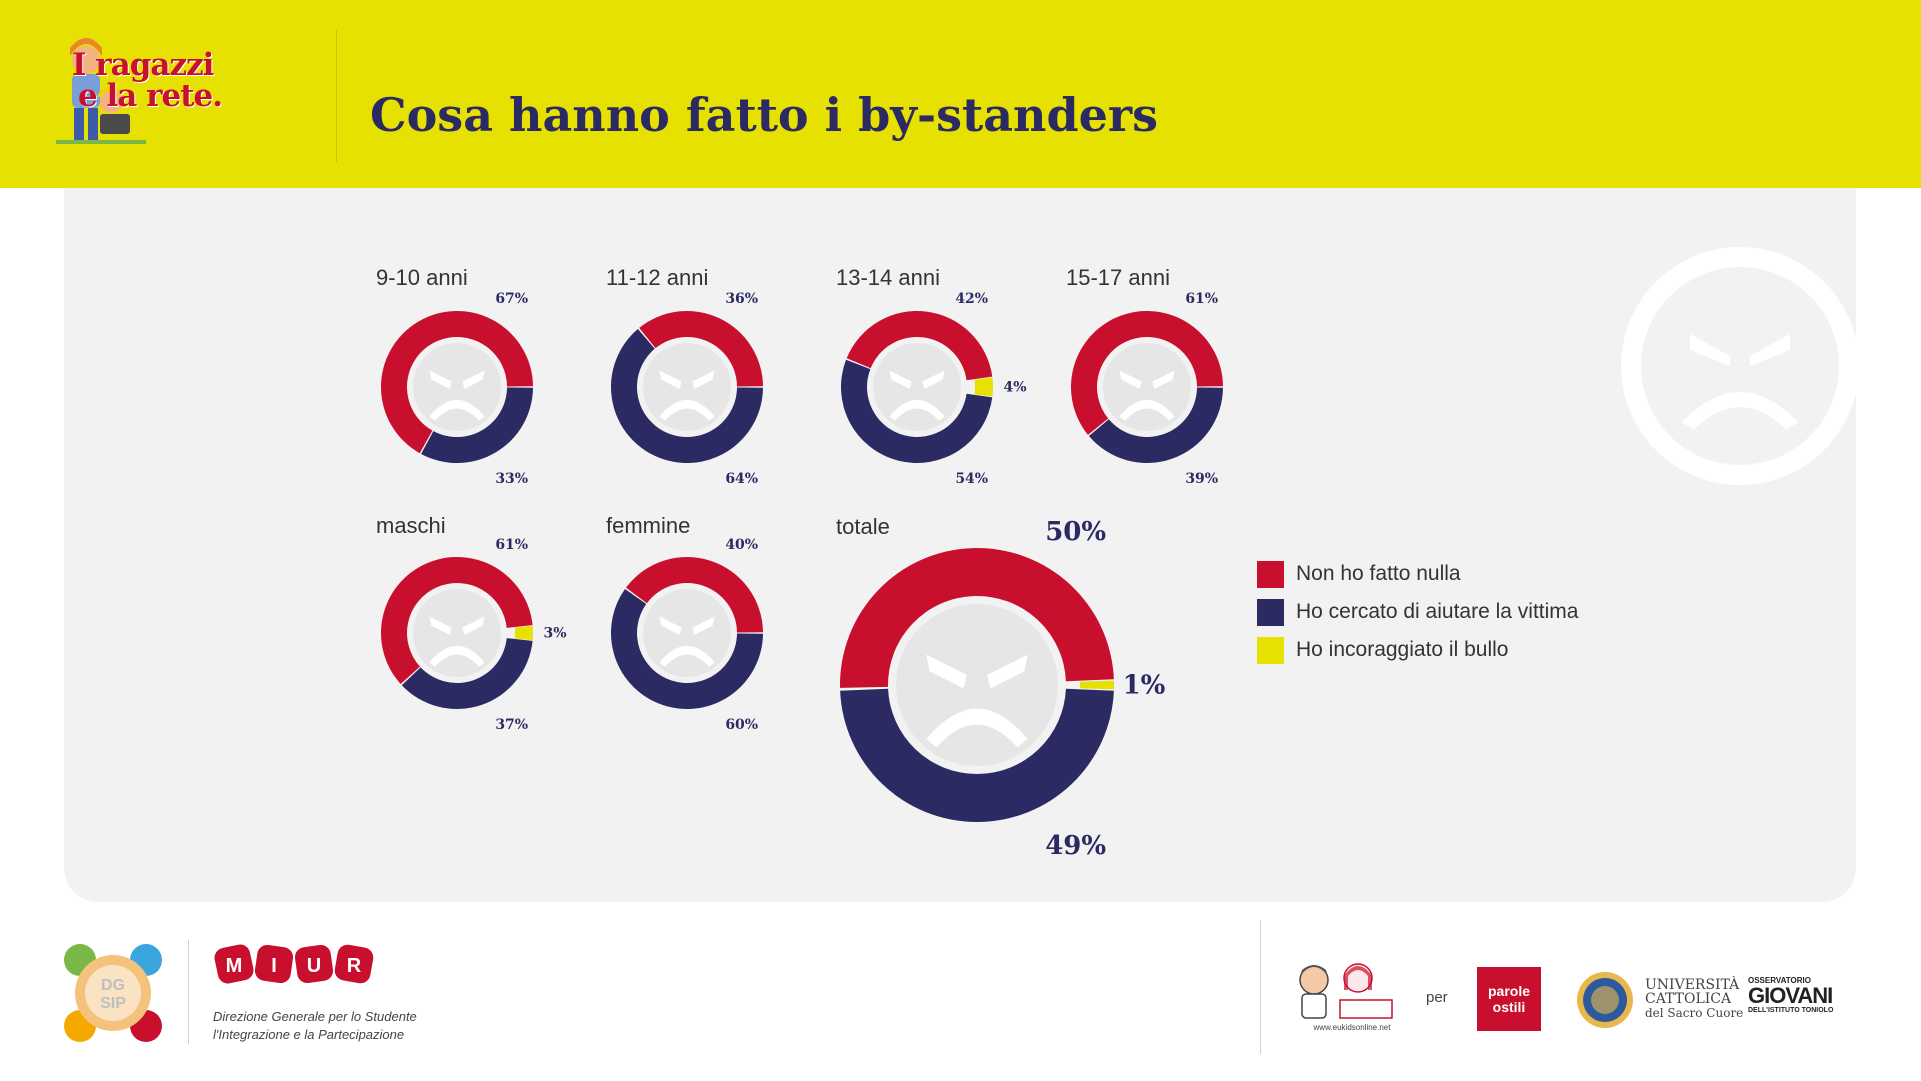  I want to click on donut-group: 13-14 anni 42% 54% 4%, so click(931, 376).